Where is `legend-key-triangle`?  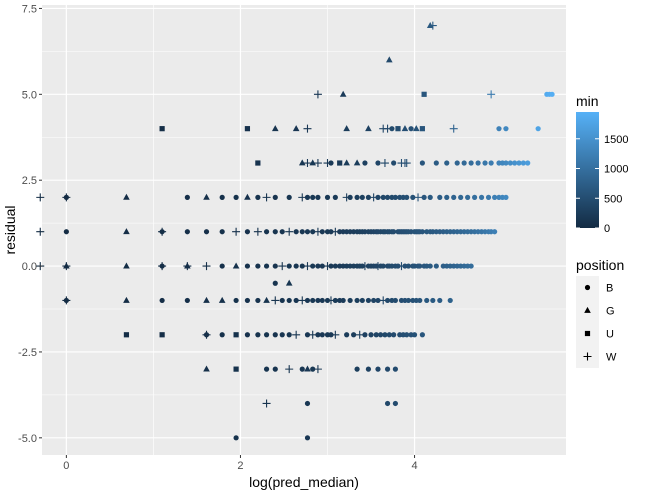 legend-key-triangle is located at coordinates (587, 309).